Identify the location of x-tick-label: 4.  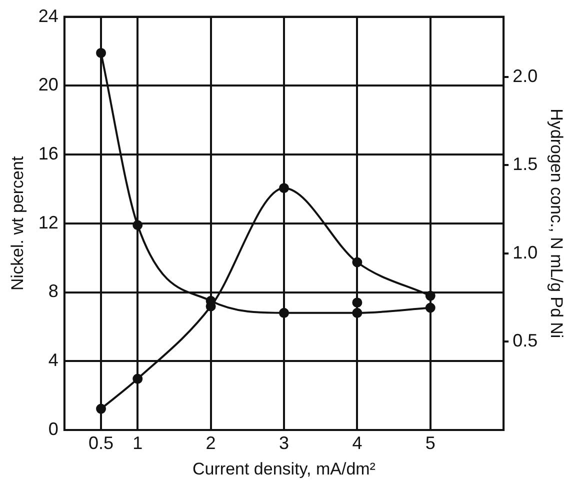
(357, 442).